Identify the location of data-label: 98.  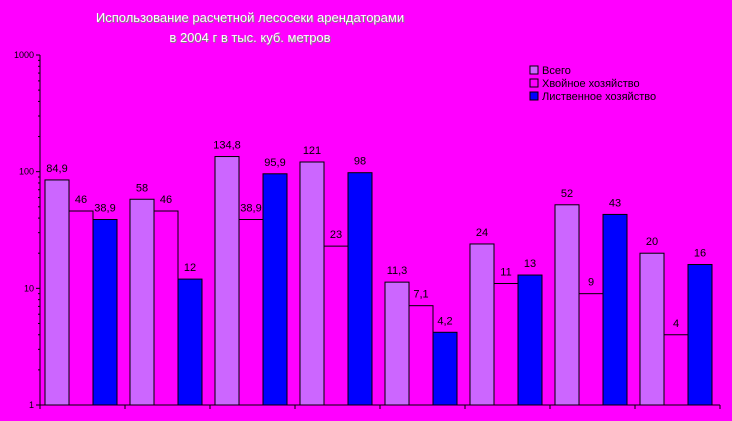
(360, 162).